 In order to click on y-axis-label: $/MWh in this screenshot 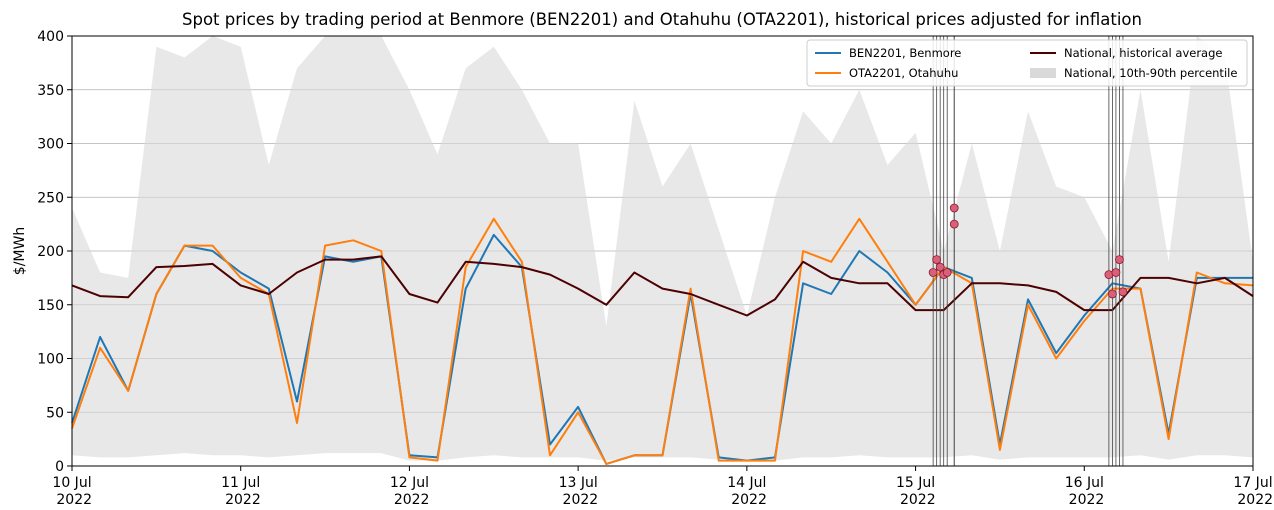, I will do `click(20, 251)`.